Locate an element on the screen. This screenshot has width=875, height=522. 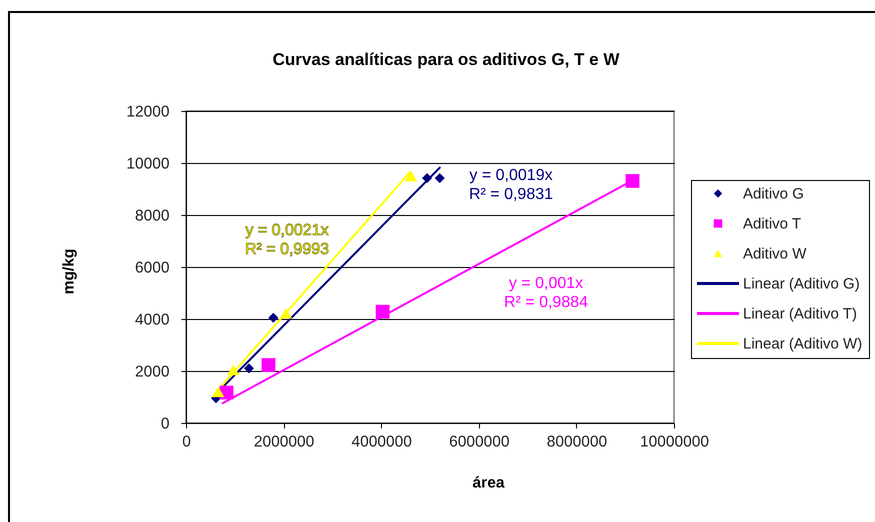
legend-label: Linear (Aditivo G) is located at coordinates (801, 284).